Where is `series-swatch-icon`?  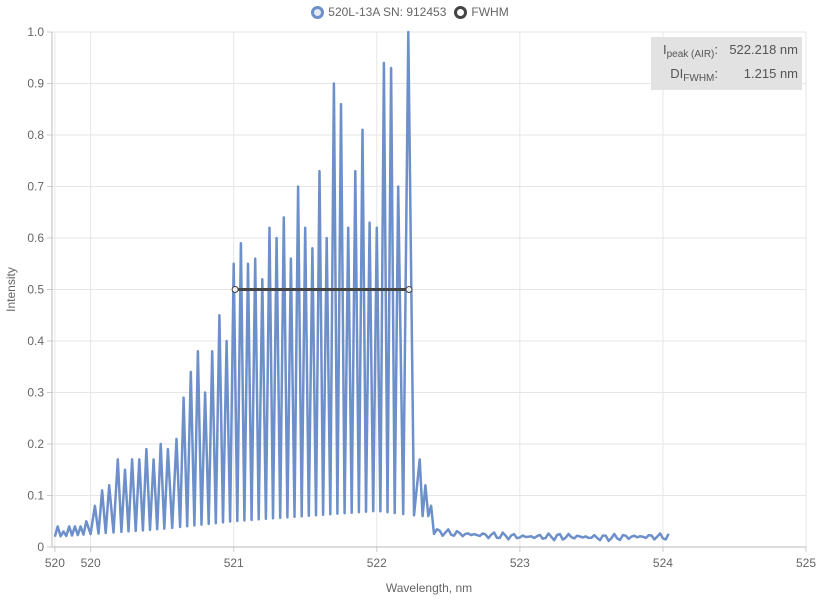
series-swatch-icon is located at coordinates (318, 12).